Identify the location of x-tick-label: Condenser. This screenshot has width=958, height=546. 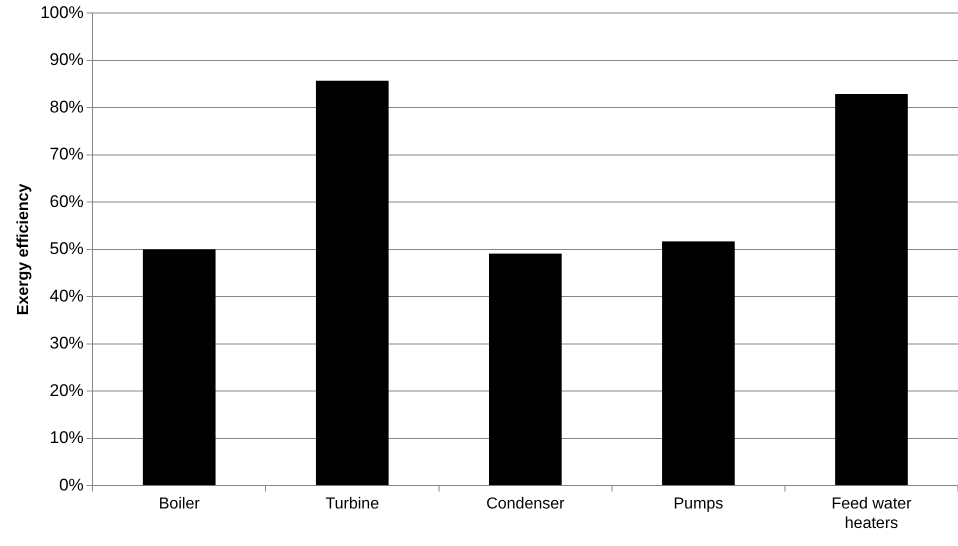
(526, 504).